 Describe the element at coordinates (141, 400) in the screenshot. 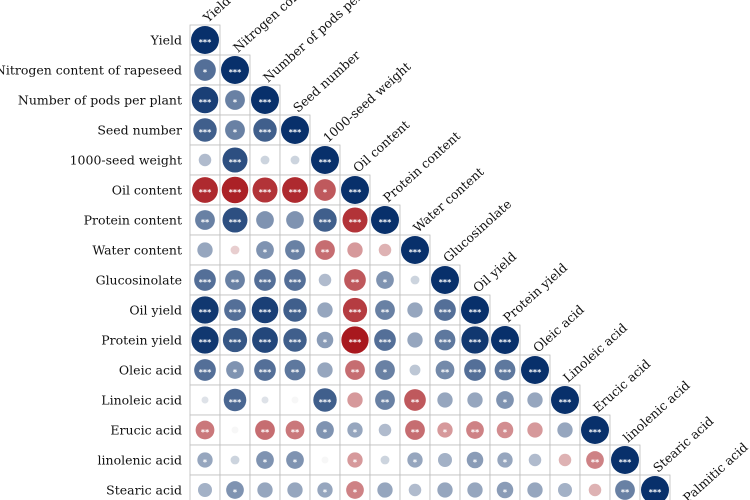

I see `row-label-linoleic-acid: Linoleic acid` at that location.